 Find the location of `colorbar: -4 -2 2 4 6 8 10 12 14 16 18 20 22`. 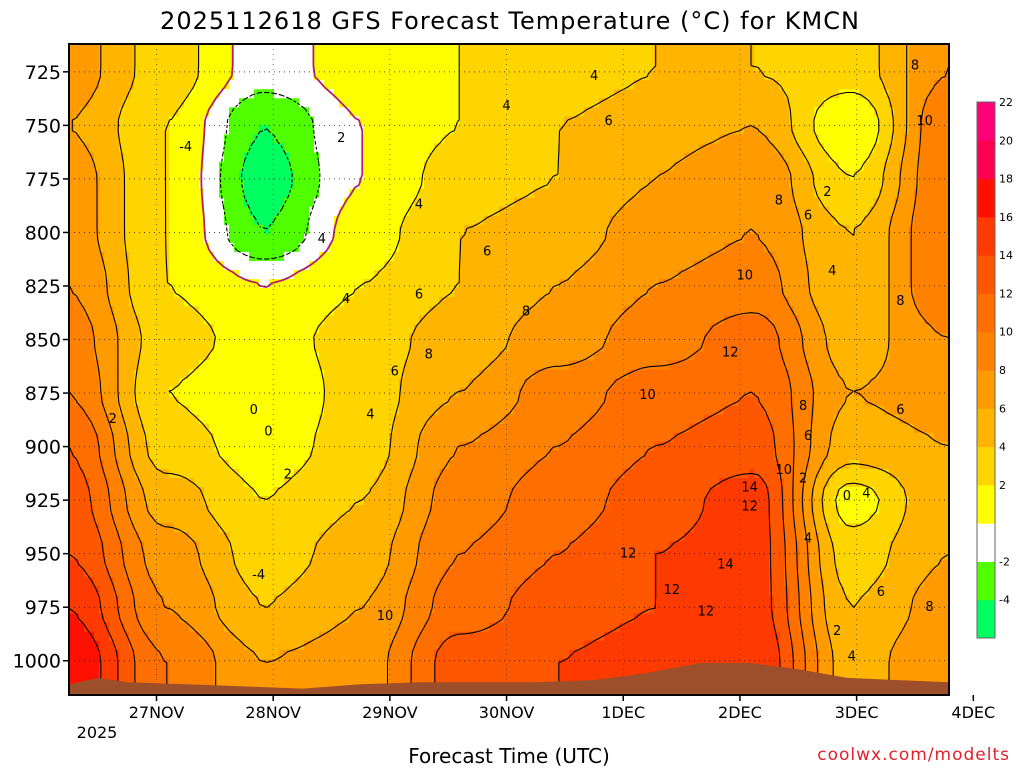

colorbar: -4 -2 2 4 6 8 10 12 14 16 18 20 22 is located at coordinates (994, 367).